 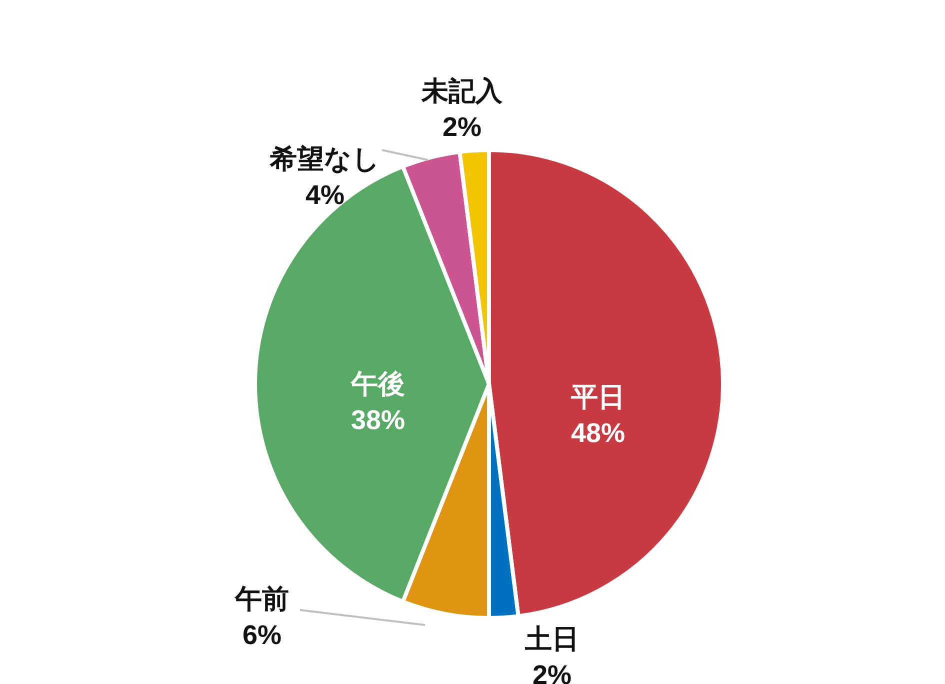 I want to click on slice-label: 未記入, so click(x=462, y=91).